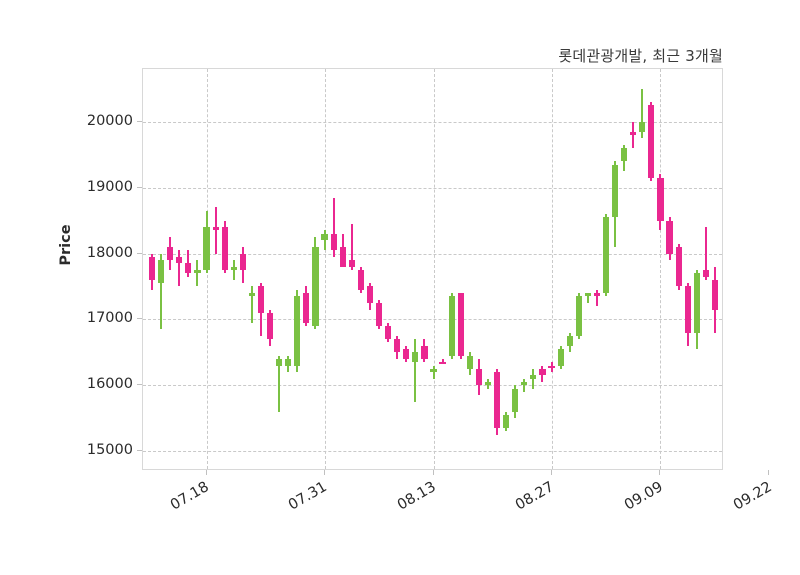 The height and width of the screenshot is (575, 800). Describe the element at coordinates (109, 120) in the screenshot. I see `y-axis-tick-label: 20000` at that location.